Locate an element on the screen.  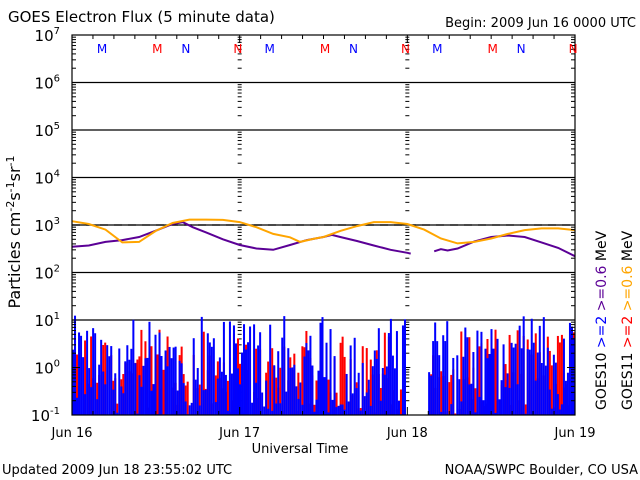
svg-text: Particles cm-2s-1sr-1 is located at coordinates (14, 231).